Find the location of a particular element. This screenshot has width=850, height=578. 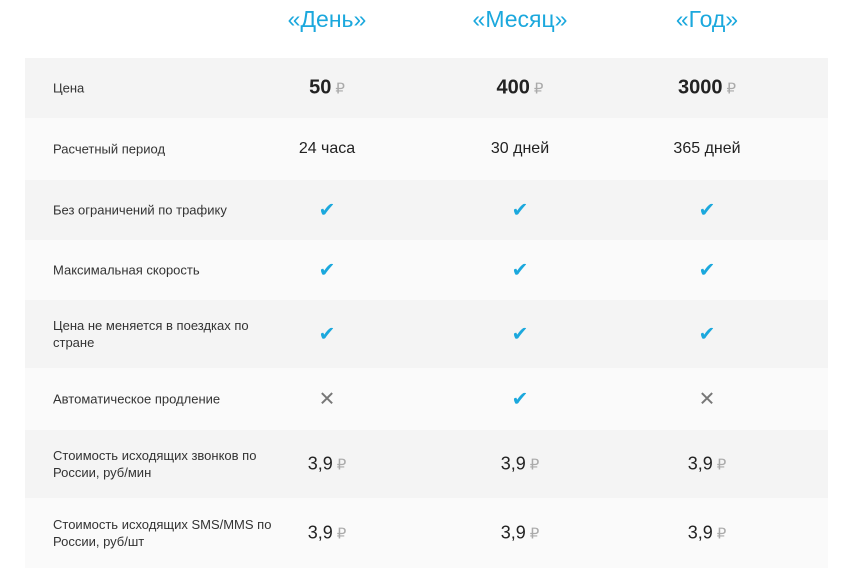

table-row: Автоматическое продление ✕ ✔ ✕ is located at coordinates (426, 399).